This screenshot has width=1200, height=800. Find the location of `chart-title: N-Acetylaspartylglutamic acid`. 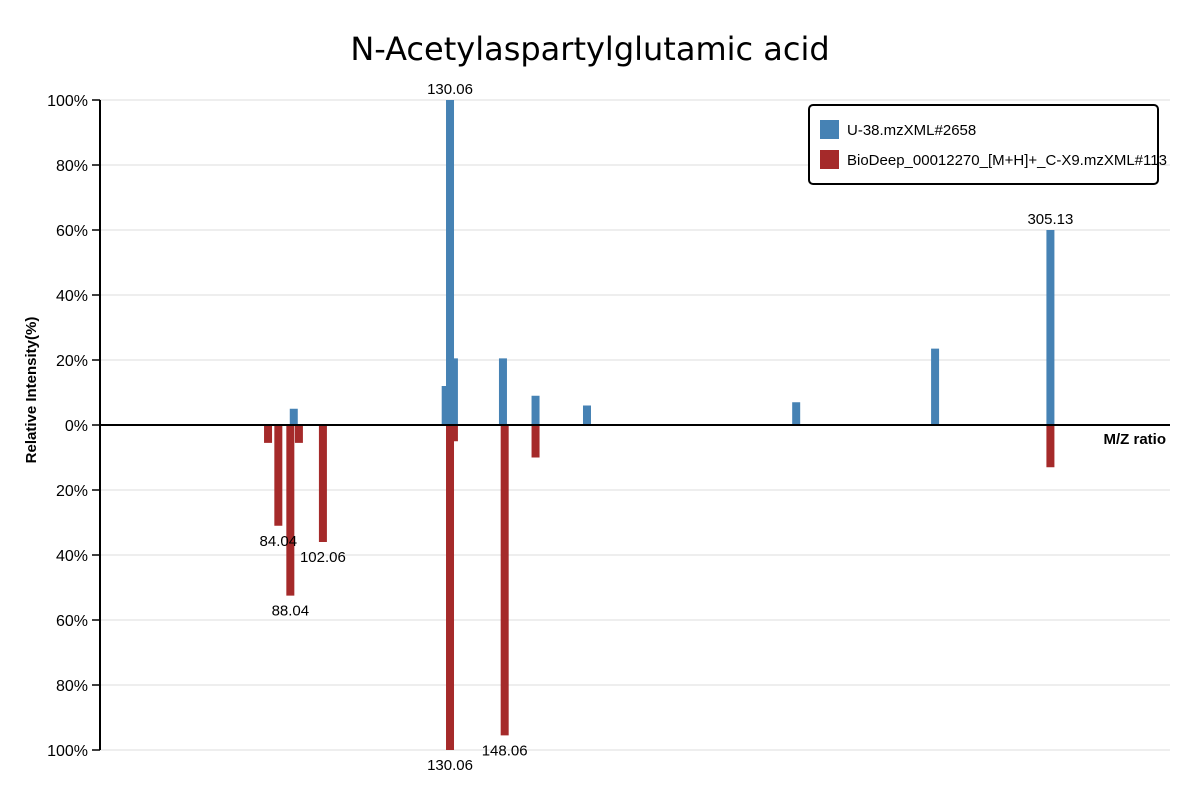

chart-title: N-Acetylaspartylglutamic acid is located at coordinates (589, 49).